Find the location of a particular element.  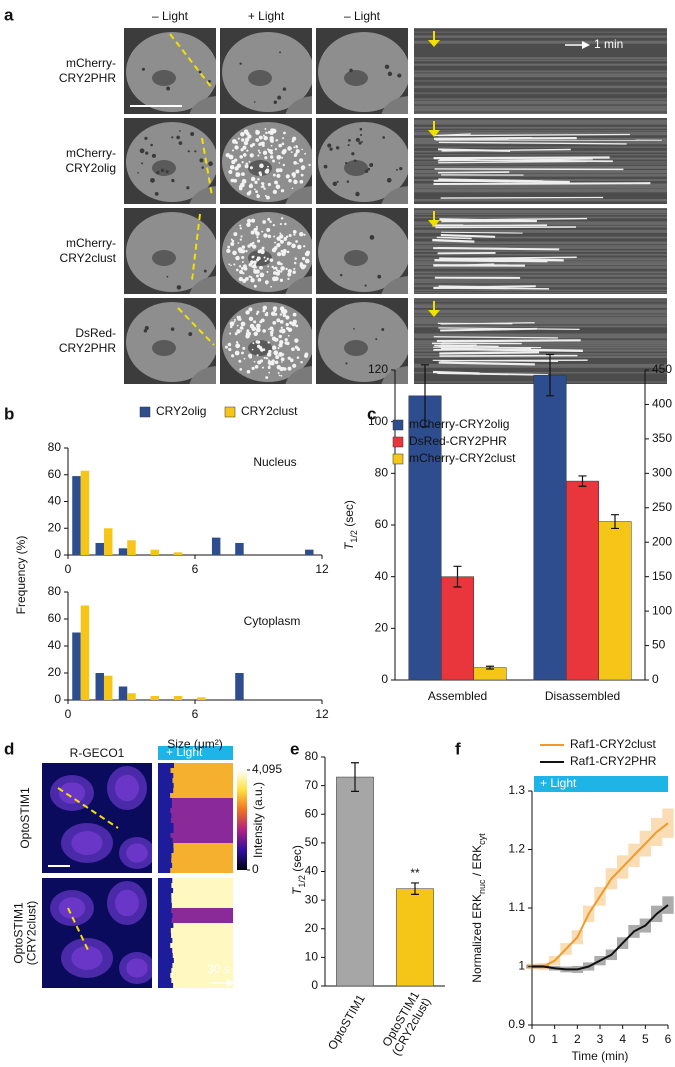

error-band is located at coordinates (668, 905).